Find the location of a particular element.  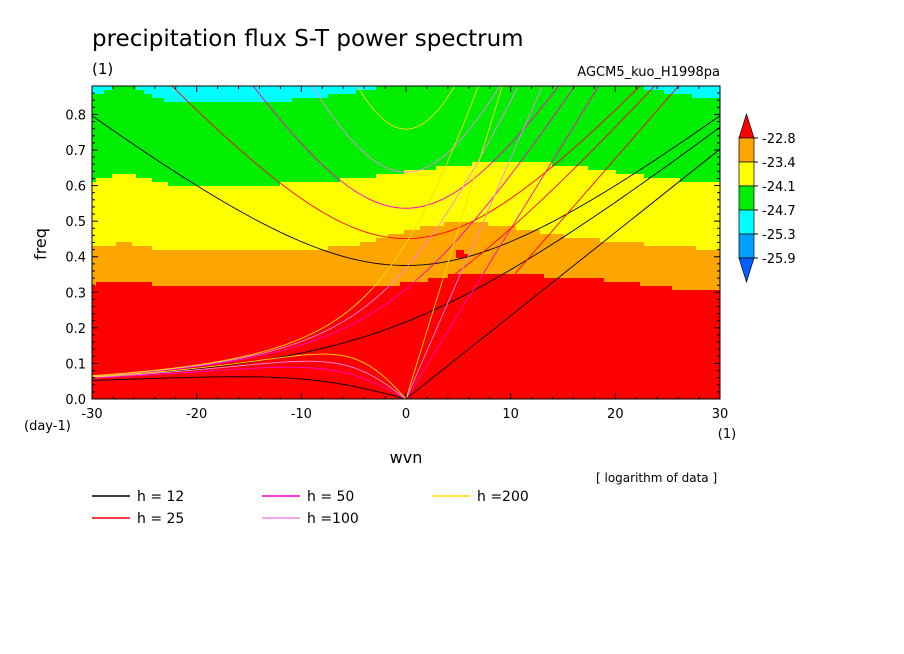

legend-label-h50: h = 50 is located at coordinates (330, 497).